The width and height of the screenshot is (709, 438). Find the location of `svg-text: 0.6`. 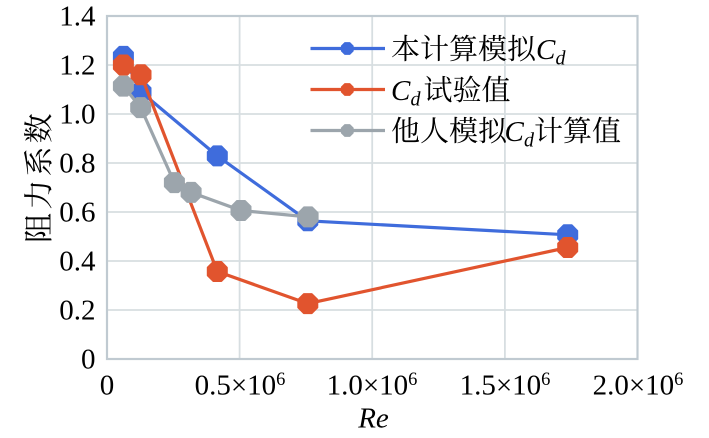

svg-text: 0.6 is located at coordinates (77, 213).